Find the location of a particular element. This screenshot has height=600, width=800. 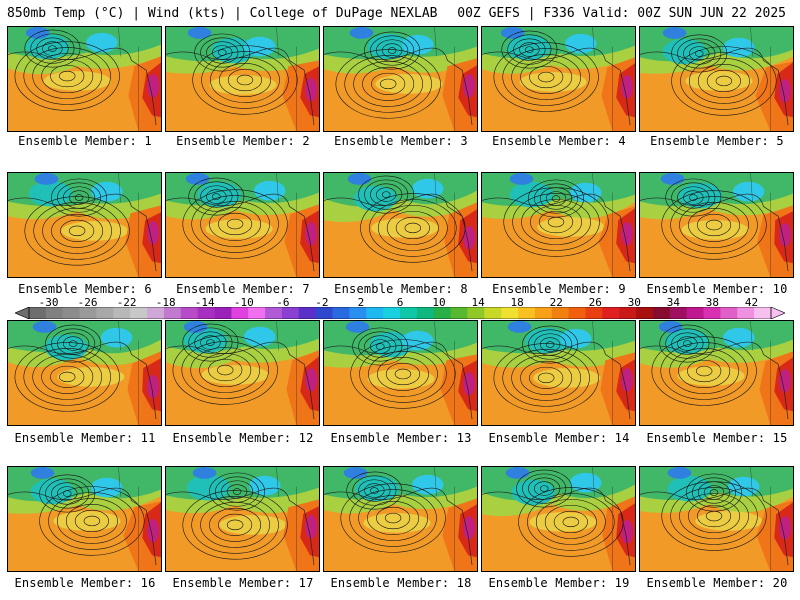

ensemble-member-label: Ensemble Member: 1 is located at coordinates (85, 141).